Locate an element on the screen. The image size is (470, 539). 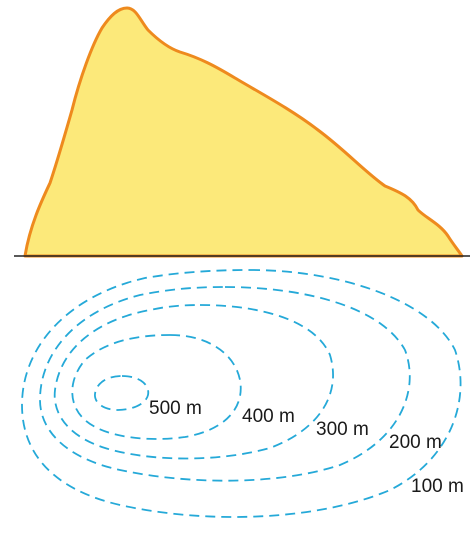
contour-line-400m is located at coordinates (156, 387).